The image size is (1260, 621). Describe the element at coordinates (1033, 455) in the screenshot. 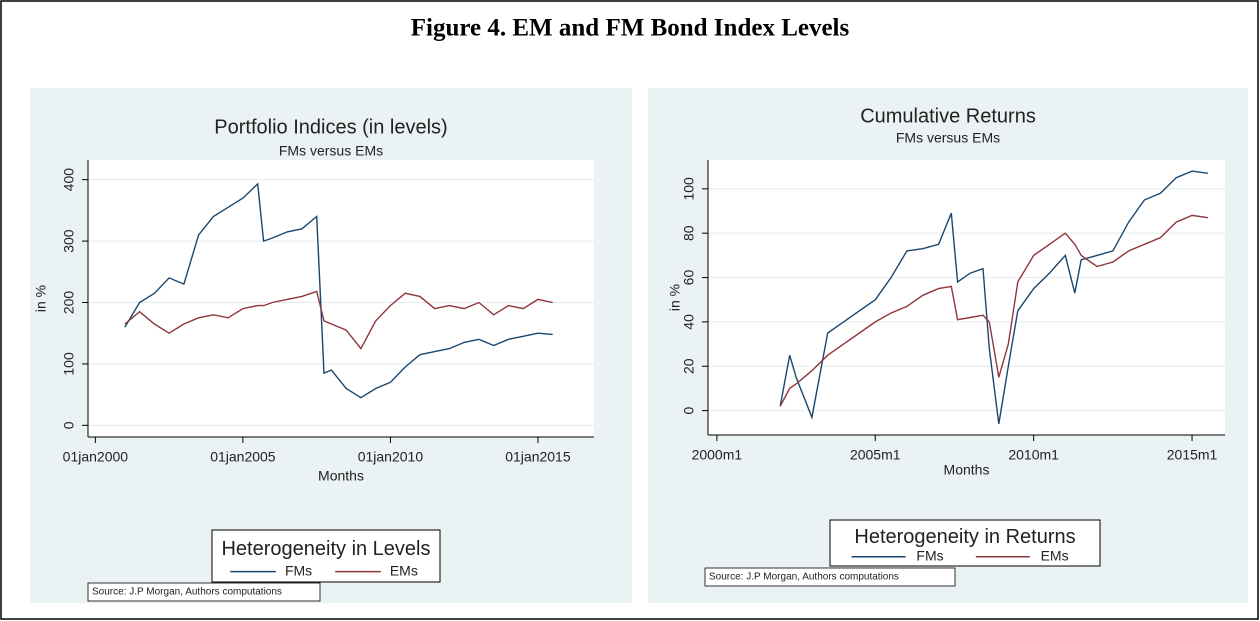

I see `x-tick-label: 2010m1` at that location.